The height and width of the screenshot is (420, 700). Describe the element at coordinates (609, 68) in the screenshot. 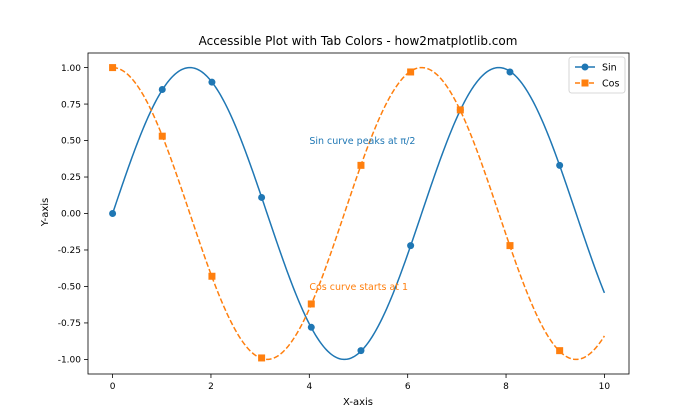

I see `legend-label-sin: Sin` at that location.